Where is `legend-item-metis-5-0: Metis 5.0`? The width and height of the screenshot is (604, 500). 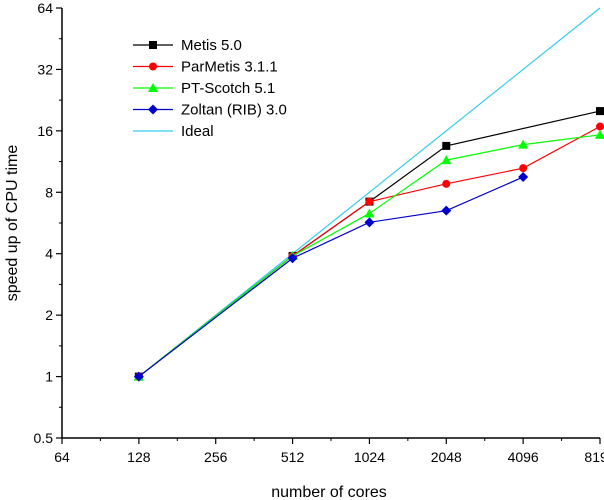
legend-item-metis-5-0: Metis 5.0 is located at coordinates (187, 45).